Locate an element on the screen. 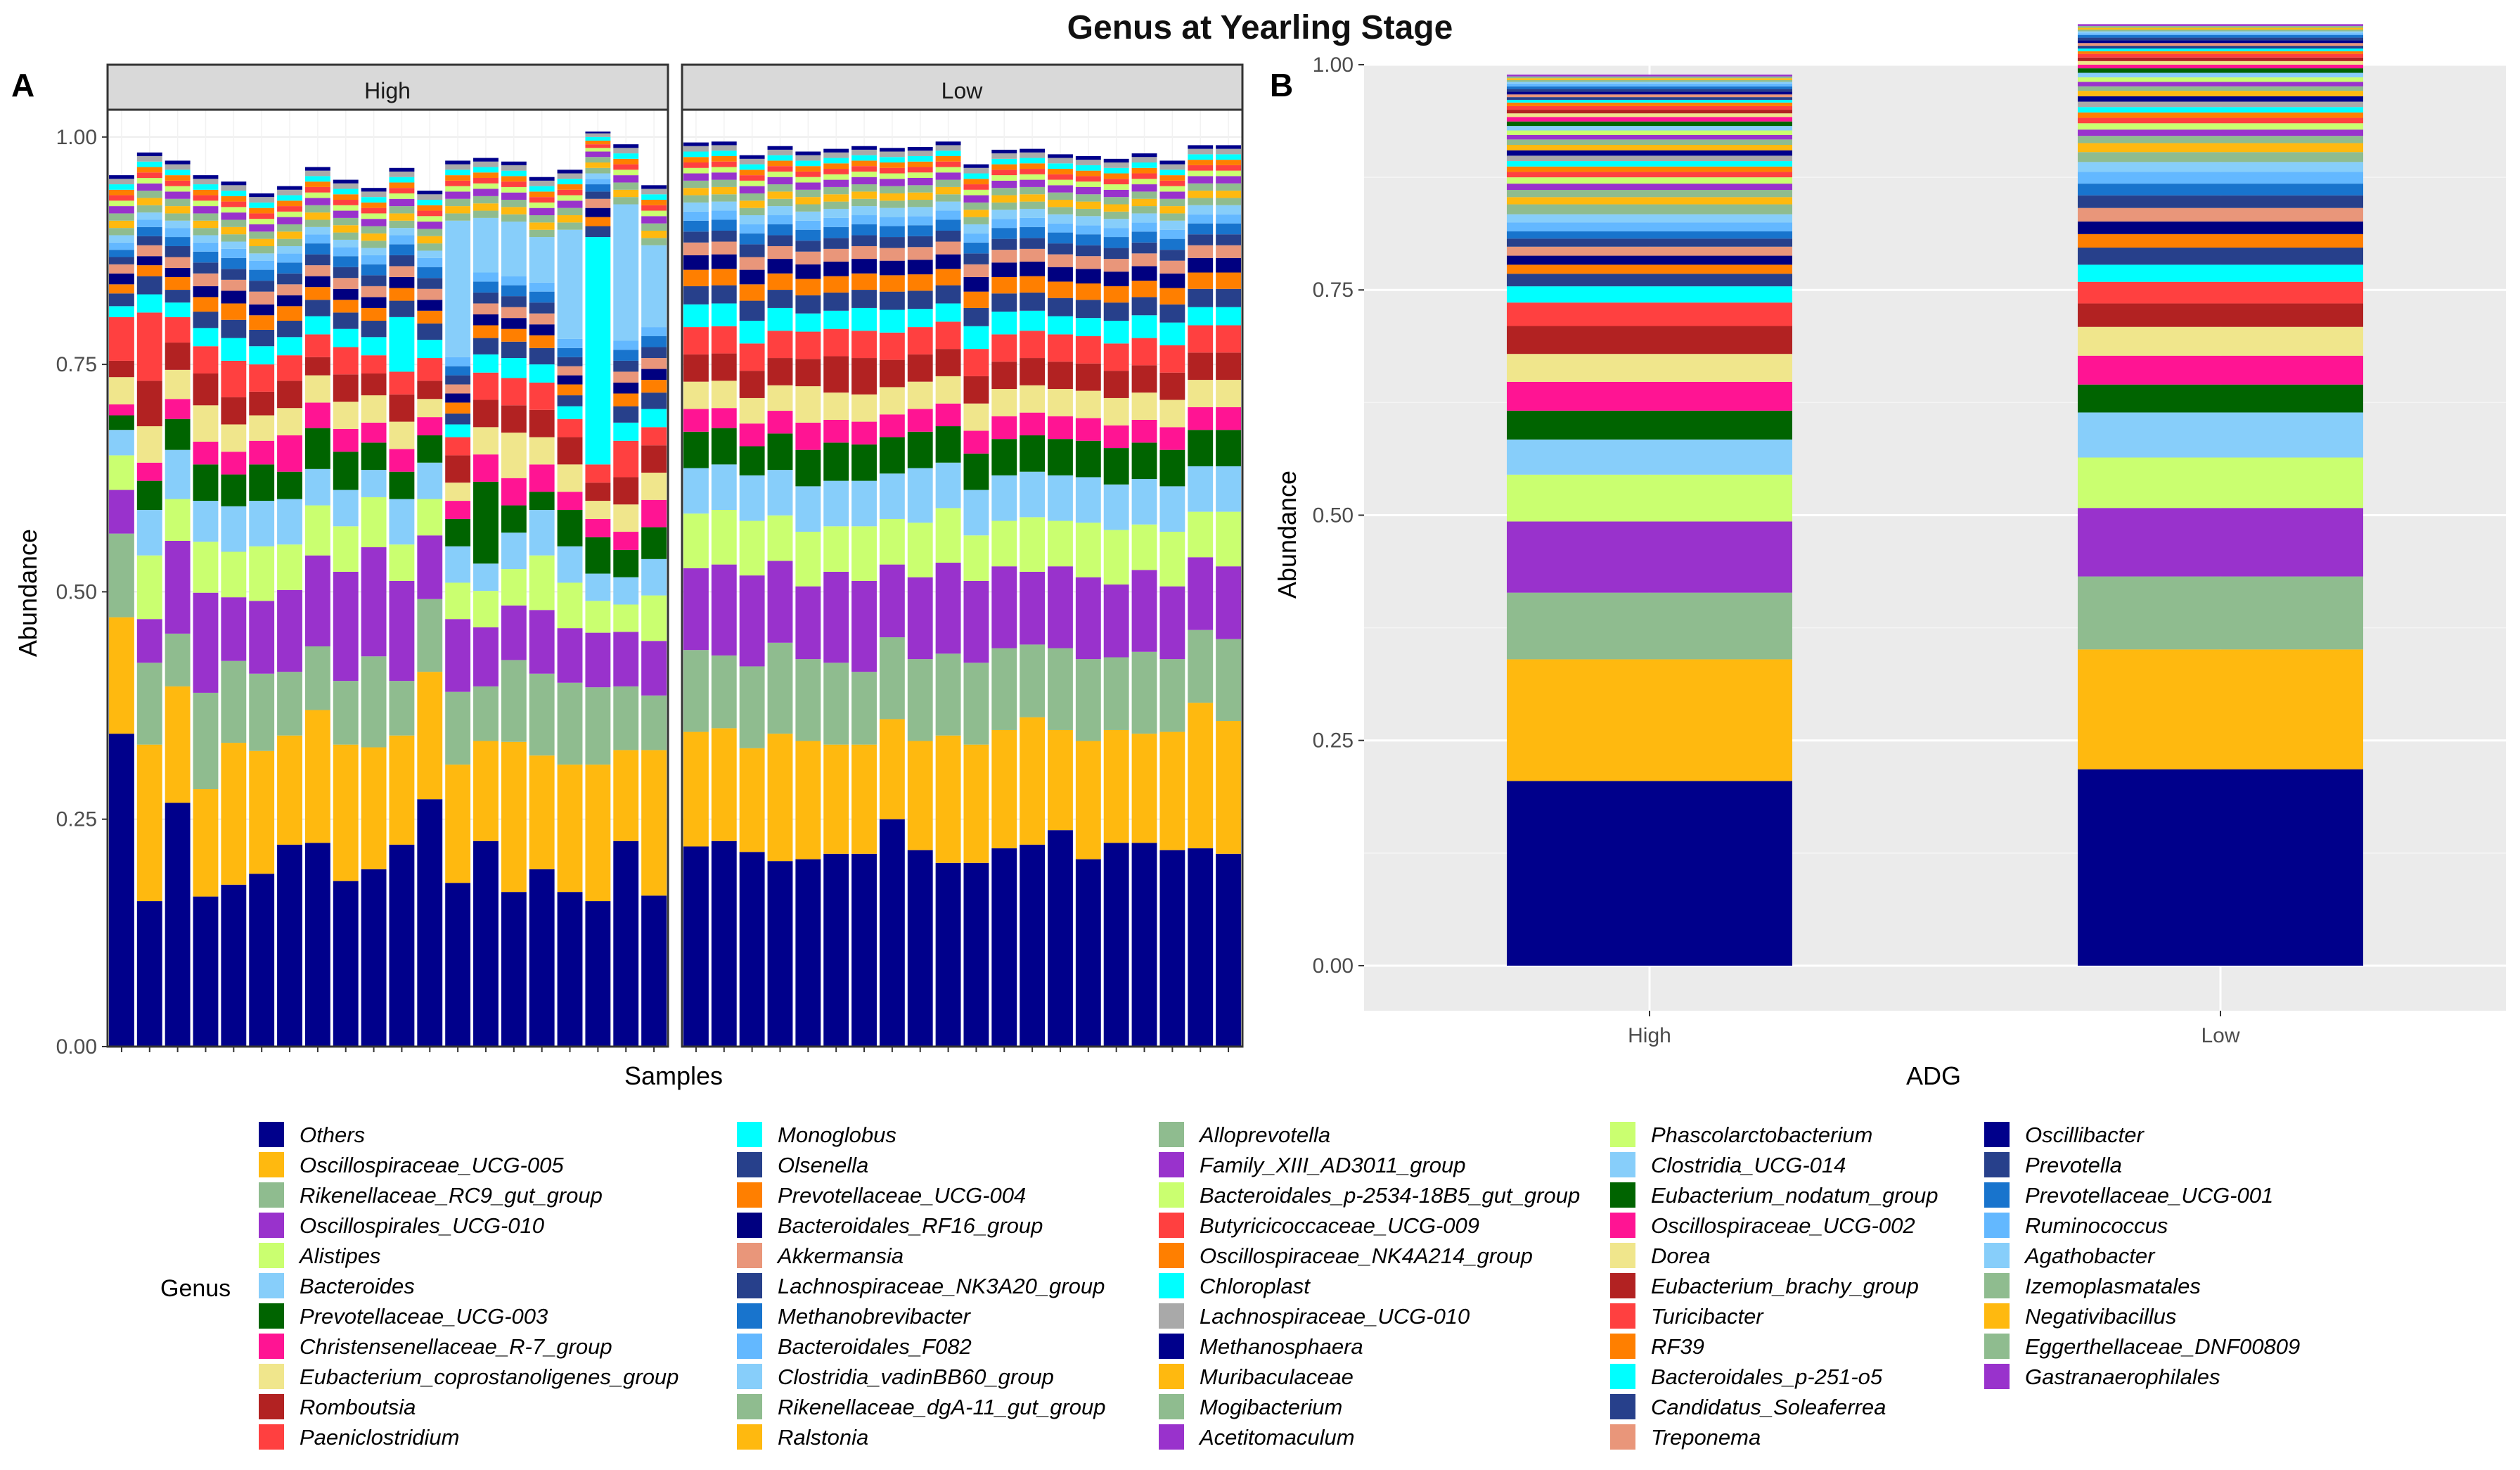 The image size is (2520, 1470). legend-label: Eubacterium_nodatum_group is located at coordinates (1794, 1195).